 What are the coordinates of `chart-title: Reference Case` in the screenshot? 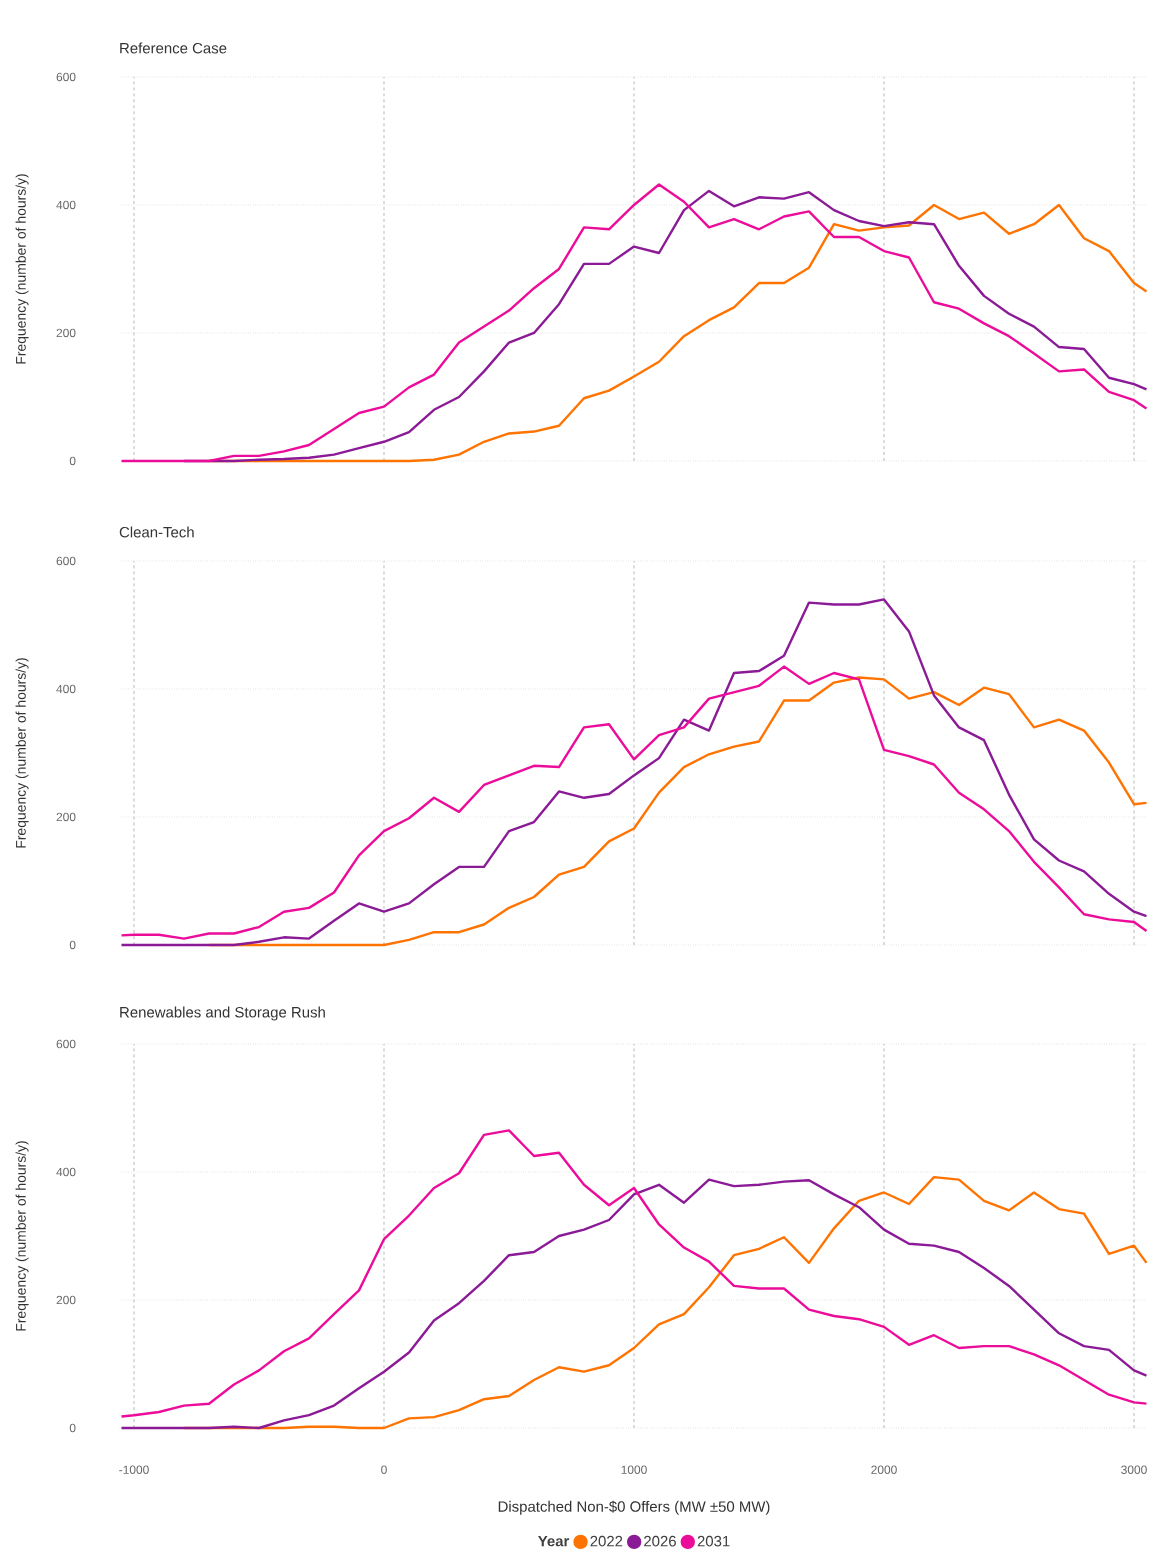 It's located at (173, 48).